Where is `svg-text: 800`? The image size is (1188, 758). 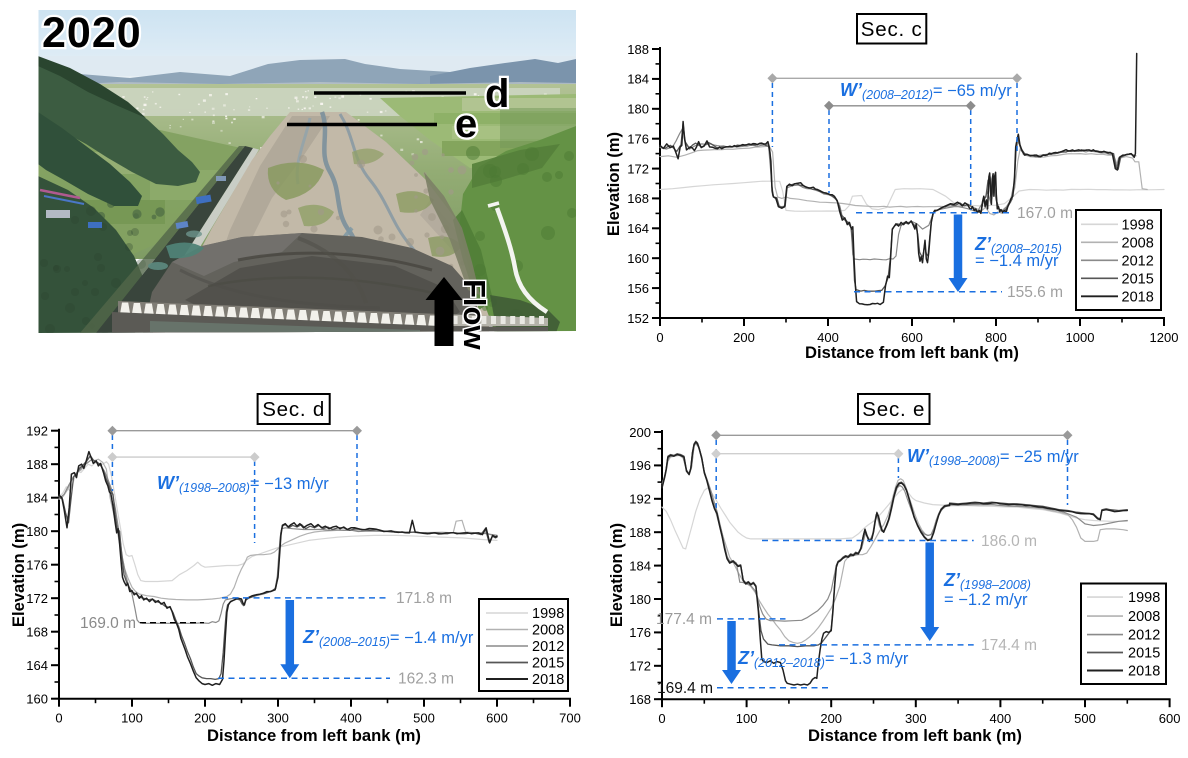 svg-text: 800 is located at coordinates (996, 337).